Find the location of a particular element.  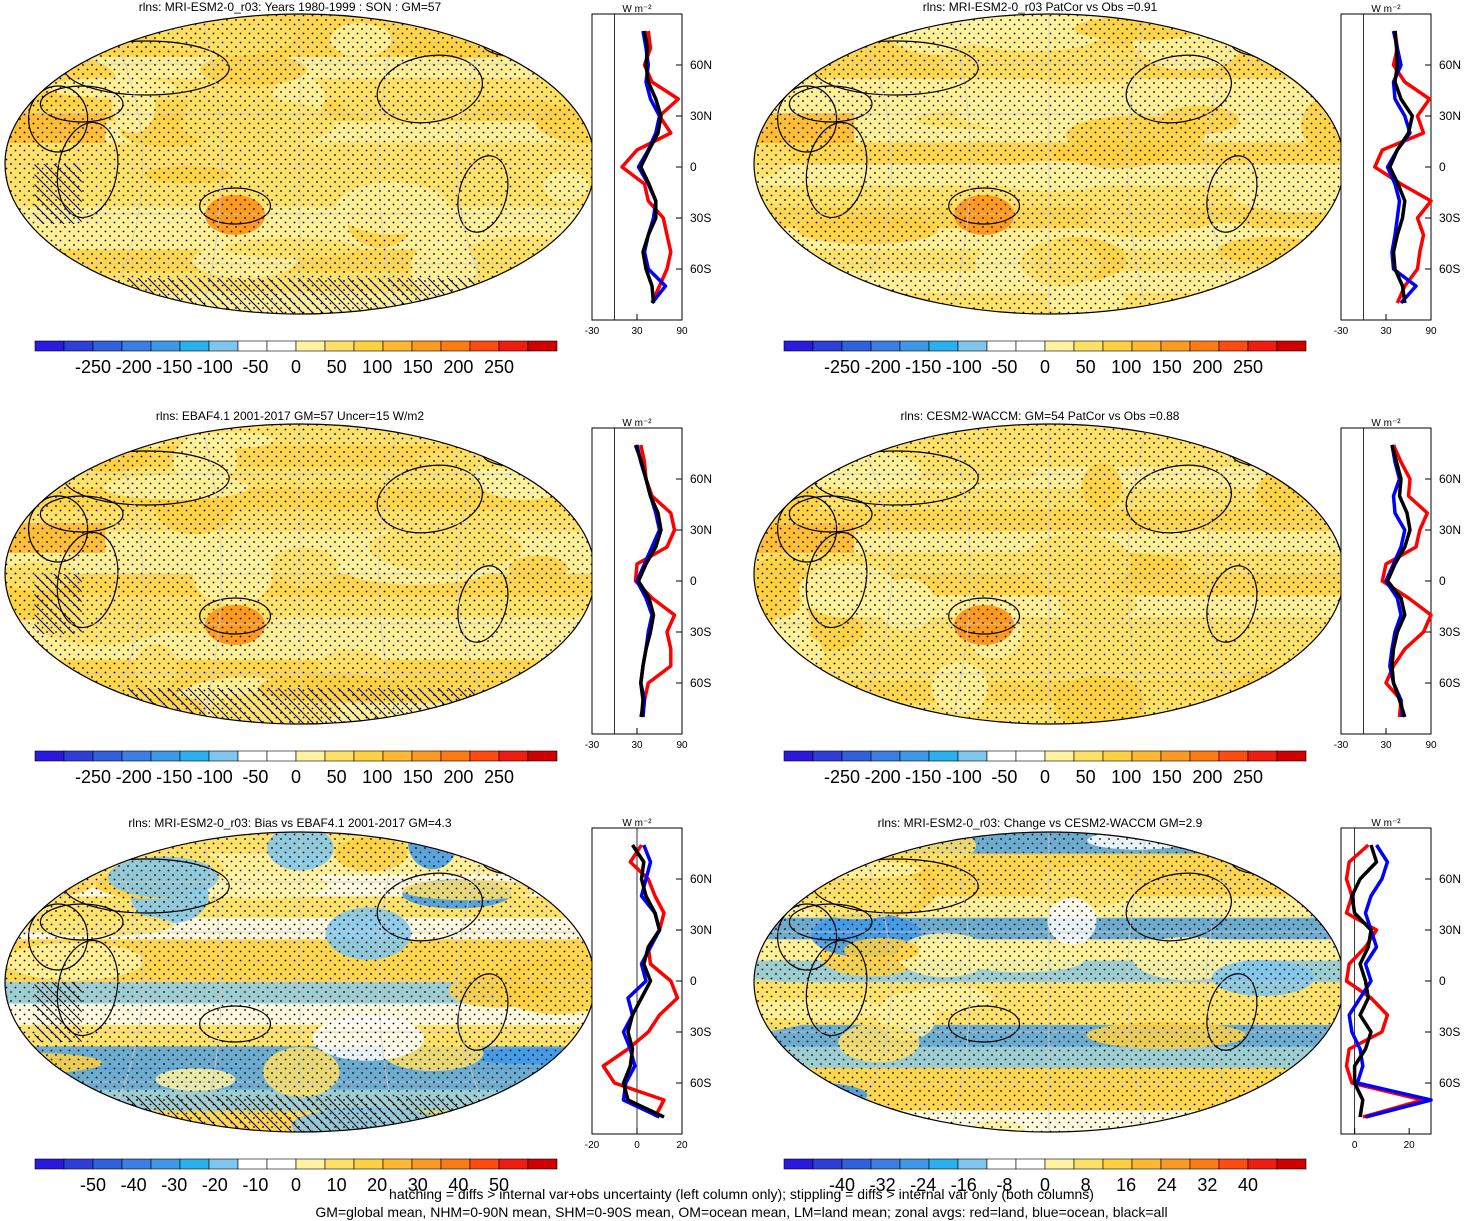

colorbar-tick-label: -40 is located at coordinates (134, 1185).